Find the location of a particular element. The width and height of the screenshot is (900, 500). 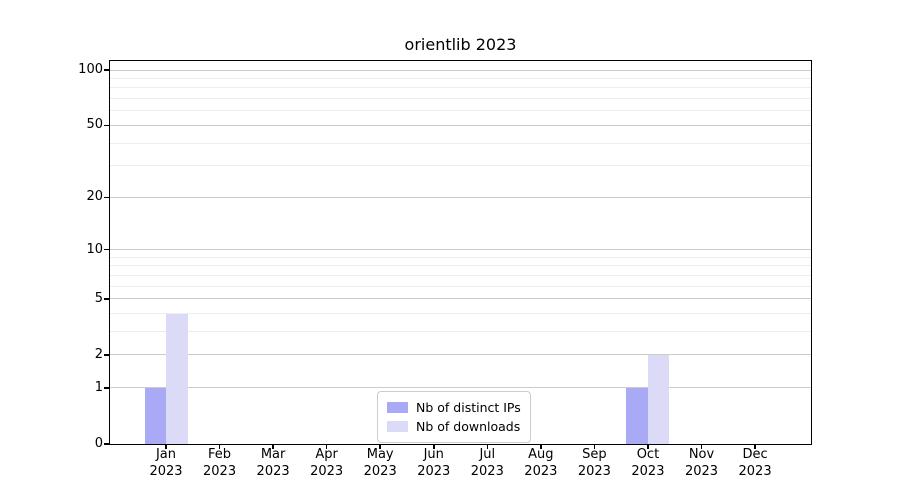

x-tick-label: Oct 2023 is located at coordinates (648, 463).